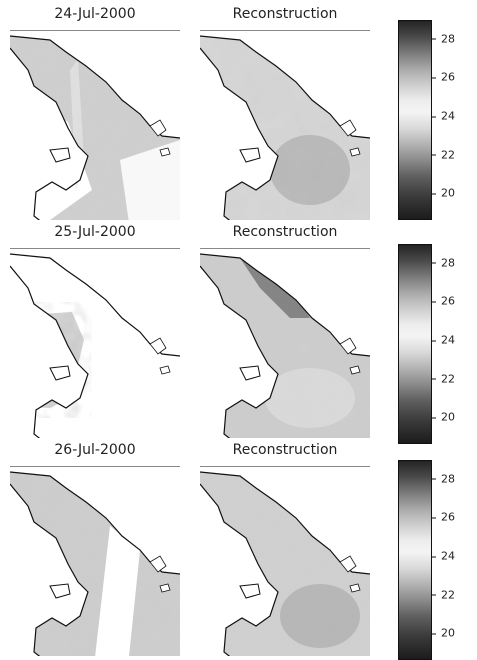  Describe the element at coordinates (95, 450) in the screenshot. I see `date-title: 26-Jul-2000` at that location.